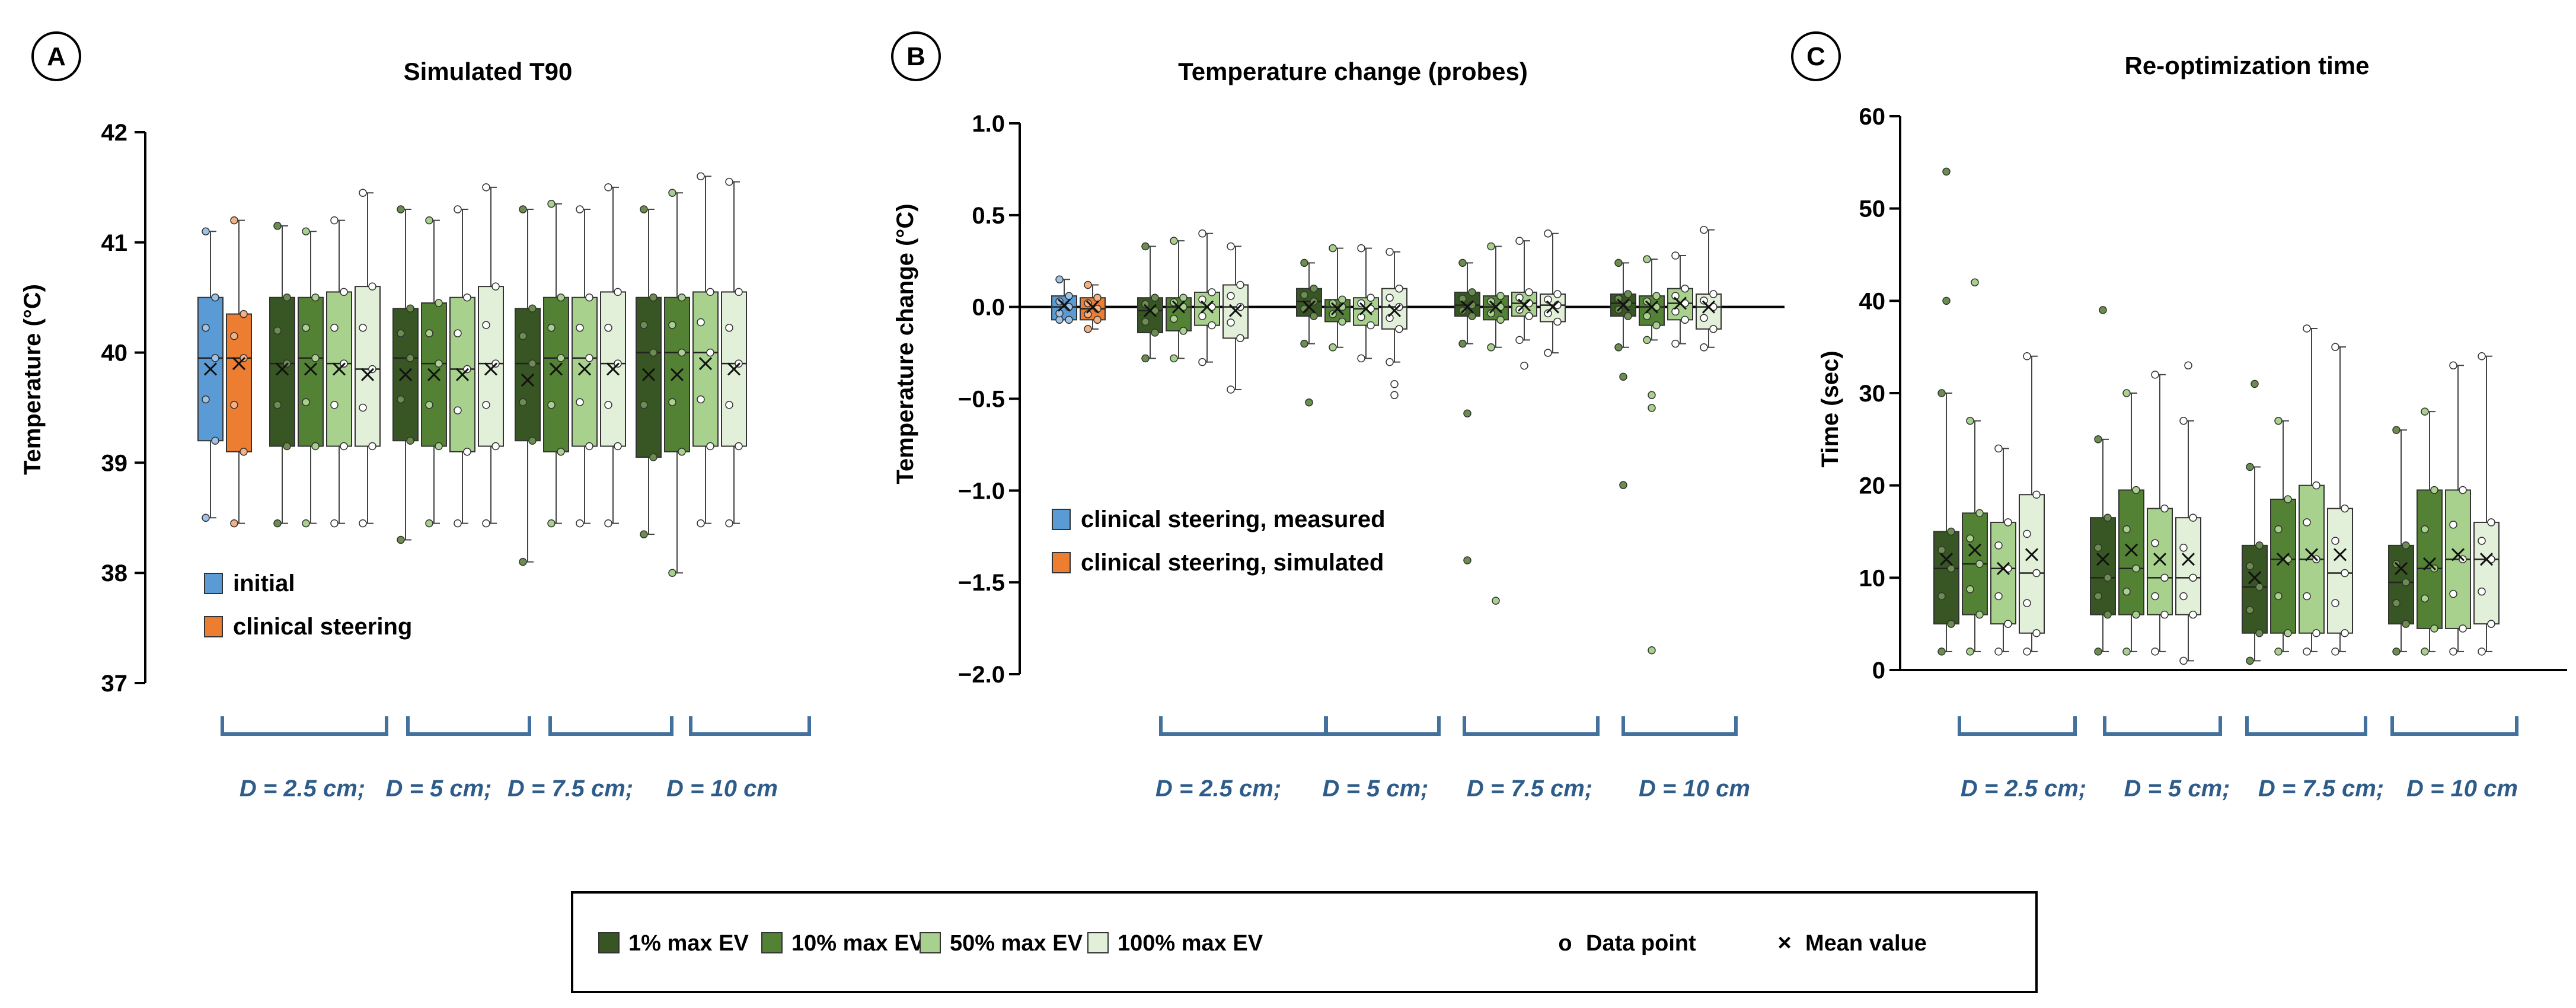  I want to click on y-tick-label: 10, so click(1872, 578).